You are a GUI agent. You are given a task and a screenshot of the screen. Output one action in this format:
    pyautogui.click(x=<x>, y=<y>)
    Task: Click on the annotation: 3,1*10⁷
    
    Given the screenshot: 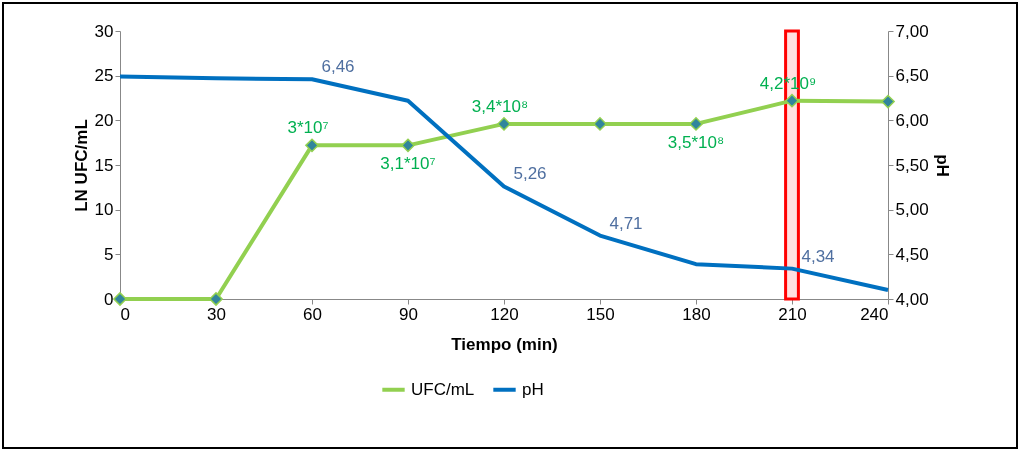 What is the action you would take?
    pyautogui.click(x=408, y=164)
    